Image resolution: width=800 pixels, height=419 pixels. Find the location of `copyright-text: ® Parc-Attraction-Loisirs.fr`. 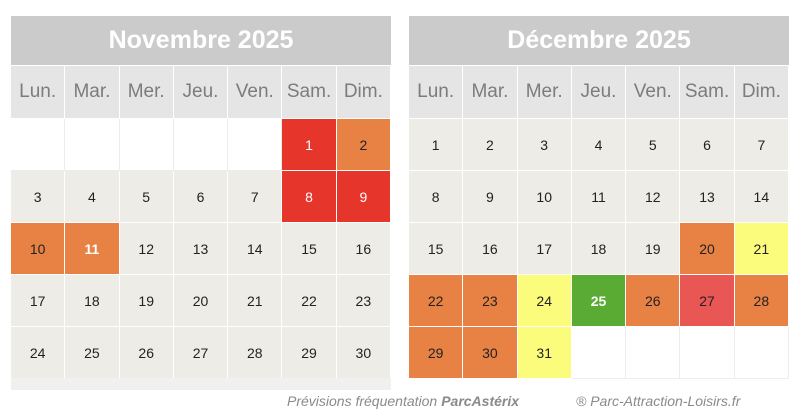

copyright-text: ® Parc-Attraction-Loisirs.fr is located at coordinates (658, 401).